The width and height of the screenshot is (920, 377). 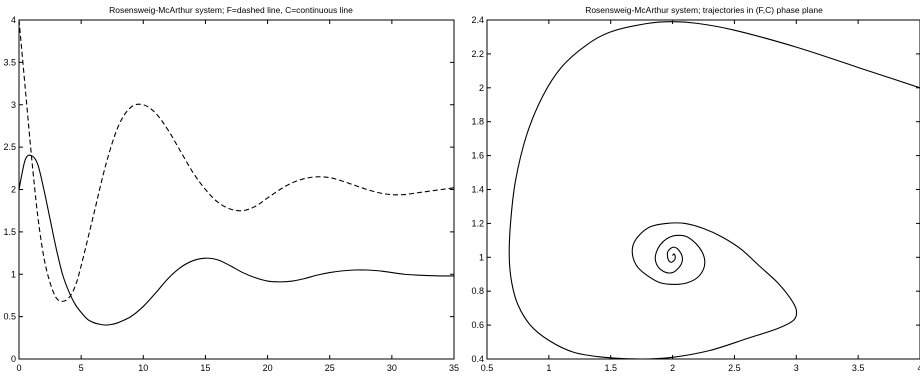 I want to click on y-tick-label: 0.6, so click(x=477, y=325).